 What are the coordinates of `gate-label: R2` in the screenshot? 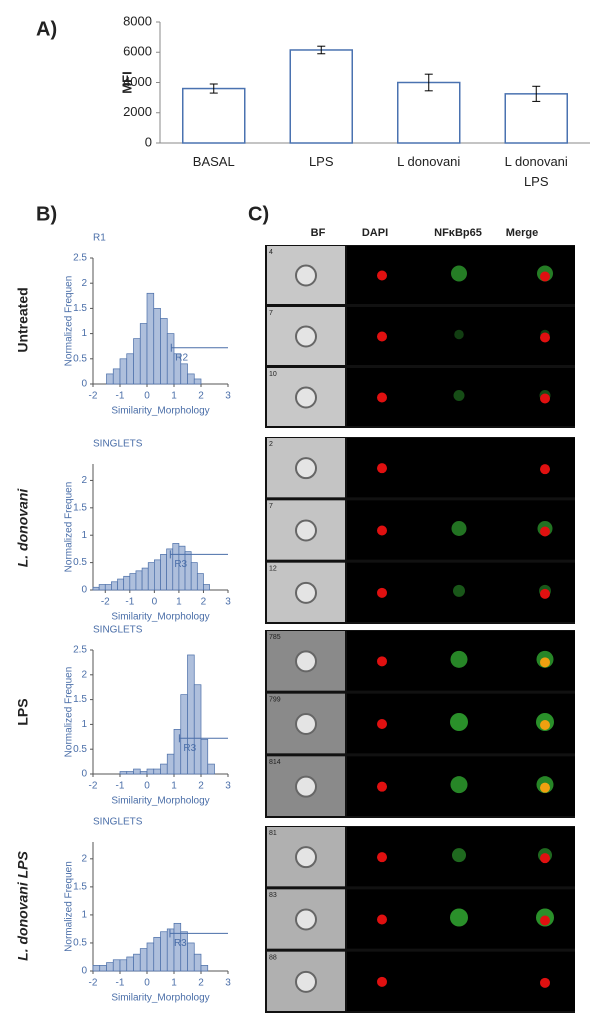 It's located at (181, 357).